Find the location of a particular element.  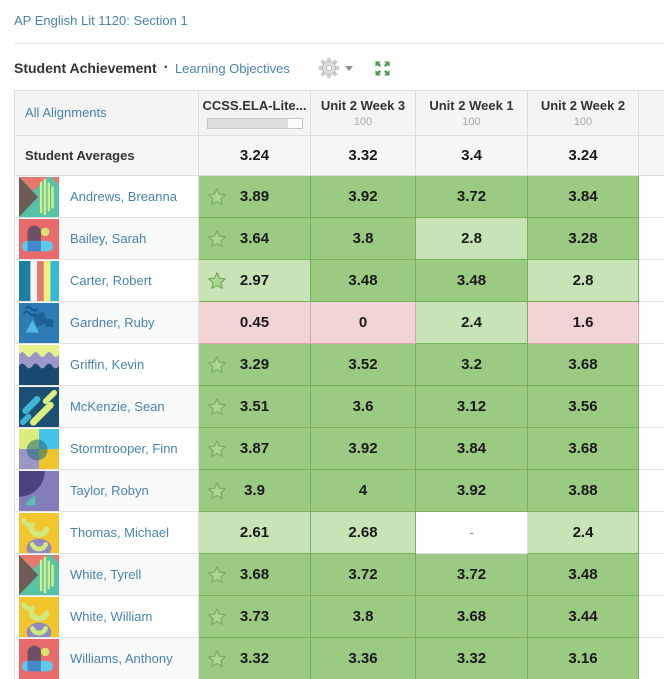

score-cell: 2.68 is located at coordinates (363, 532).